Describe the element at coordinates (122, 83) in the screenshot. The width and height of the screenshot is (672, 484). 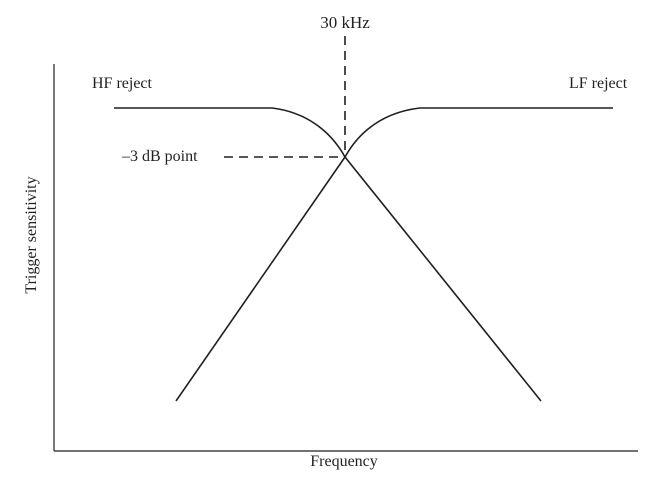
I see `hf-reject-label: HF reject` at that location.